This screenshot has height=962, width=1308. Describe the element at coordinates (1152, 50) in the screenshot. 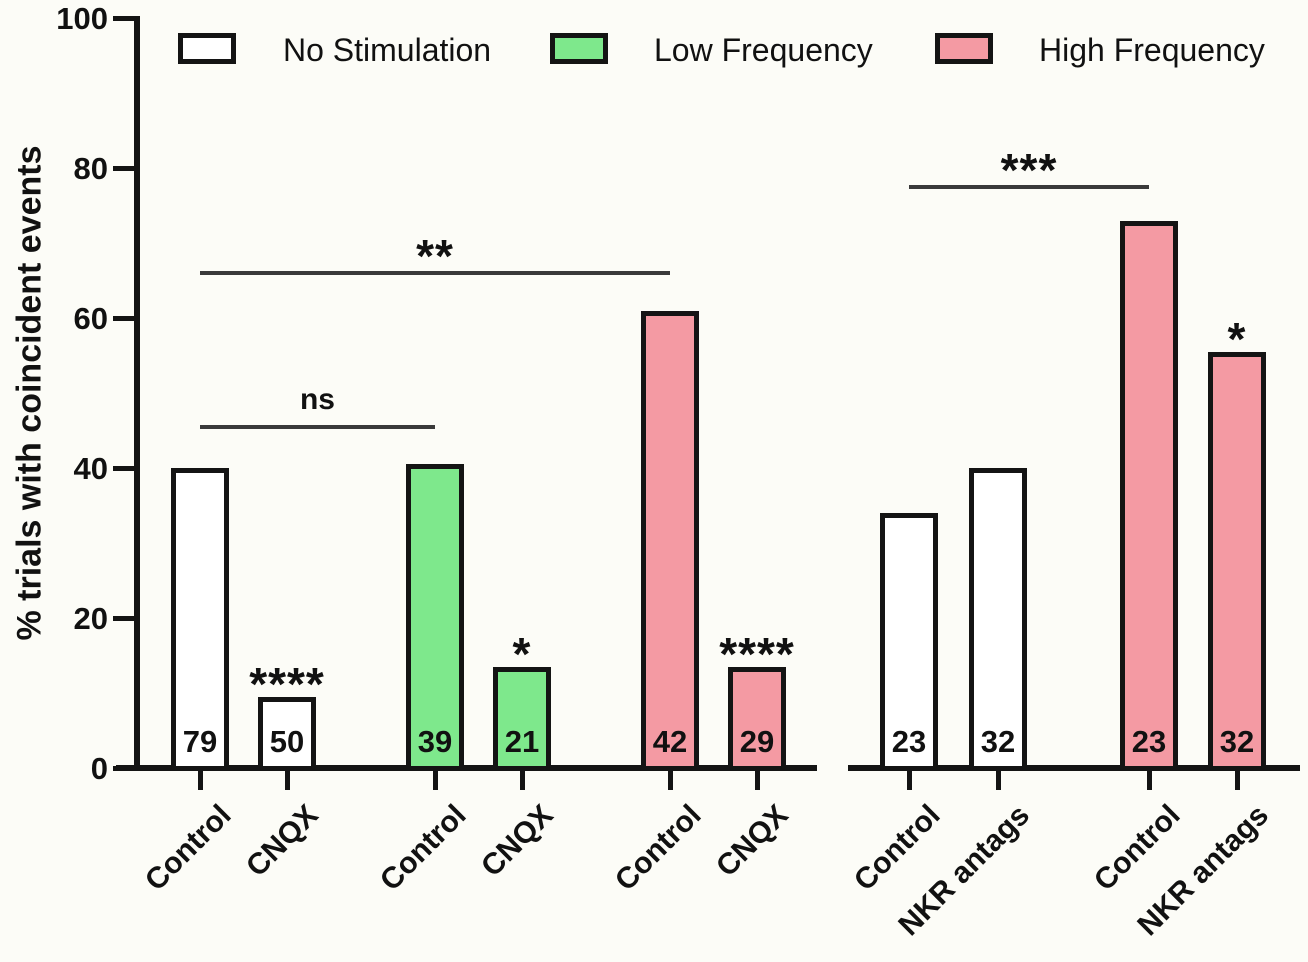

I see `legend-label-high-frequency: High Frequency` at that location.